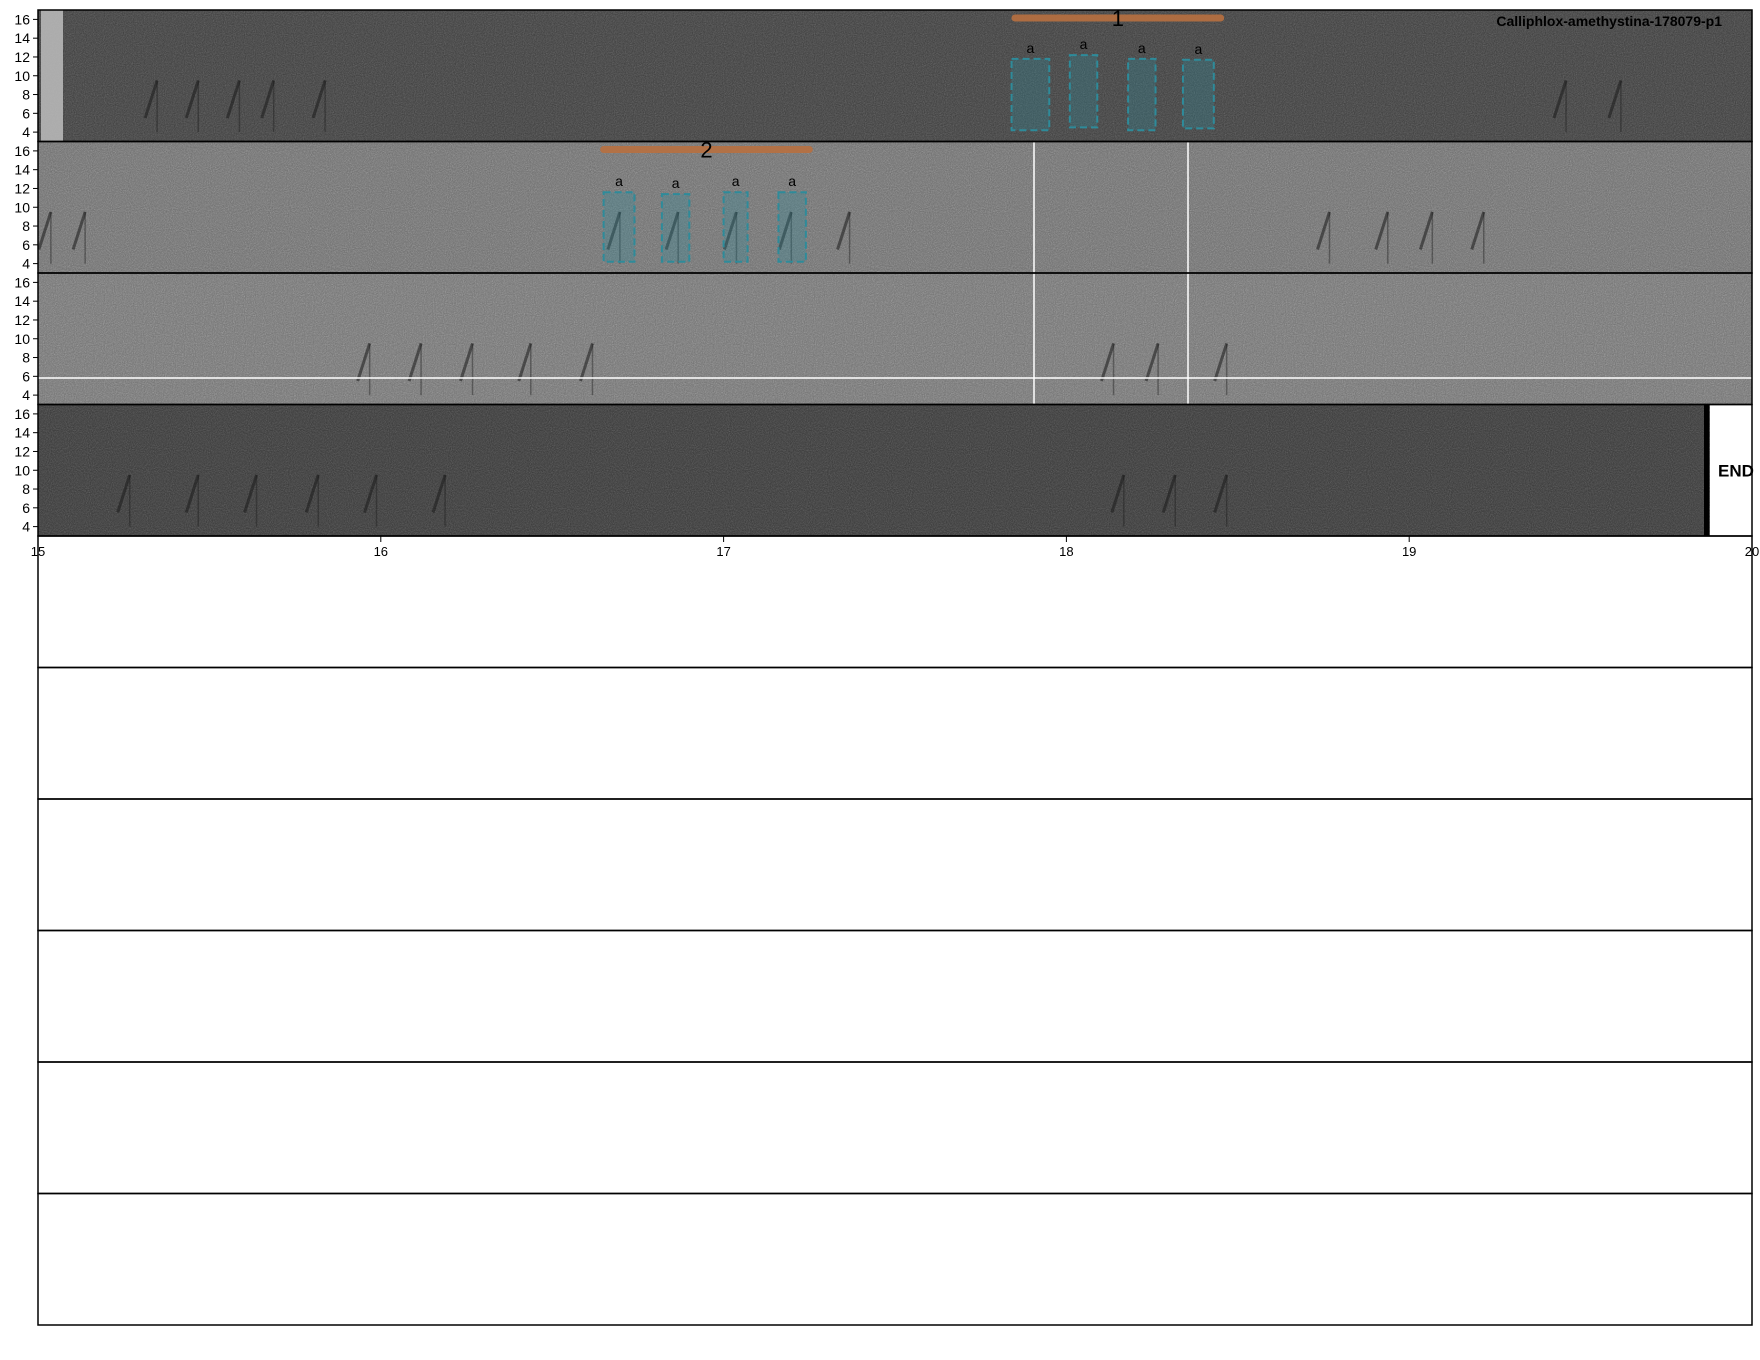  Describe the element at coordinates (1609, 21) in the screenshot. I see `chart-title: Calliphlox-amethystina-178079-p1` at that location.